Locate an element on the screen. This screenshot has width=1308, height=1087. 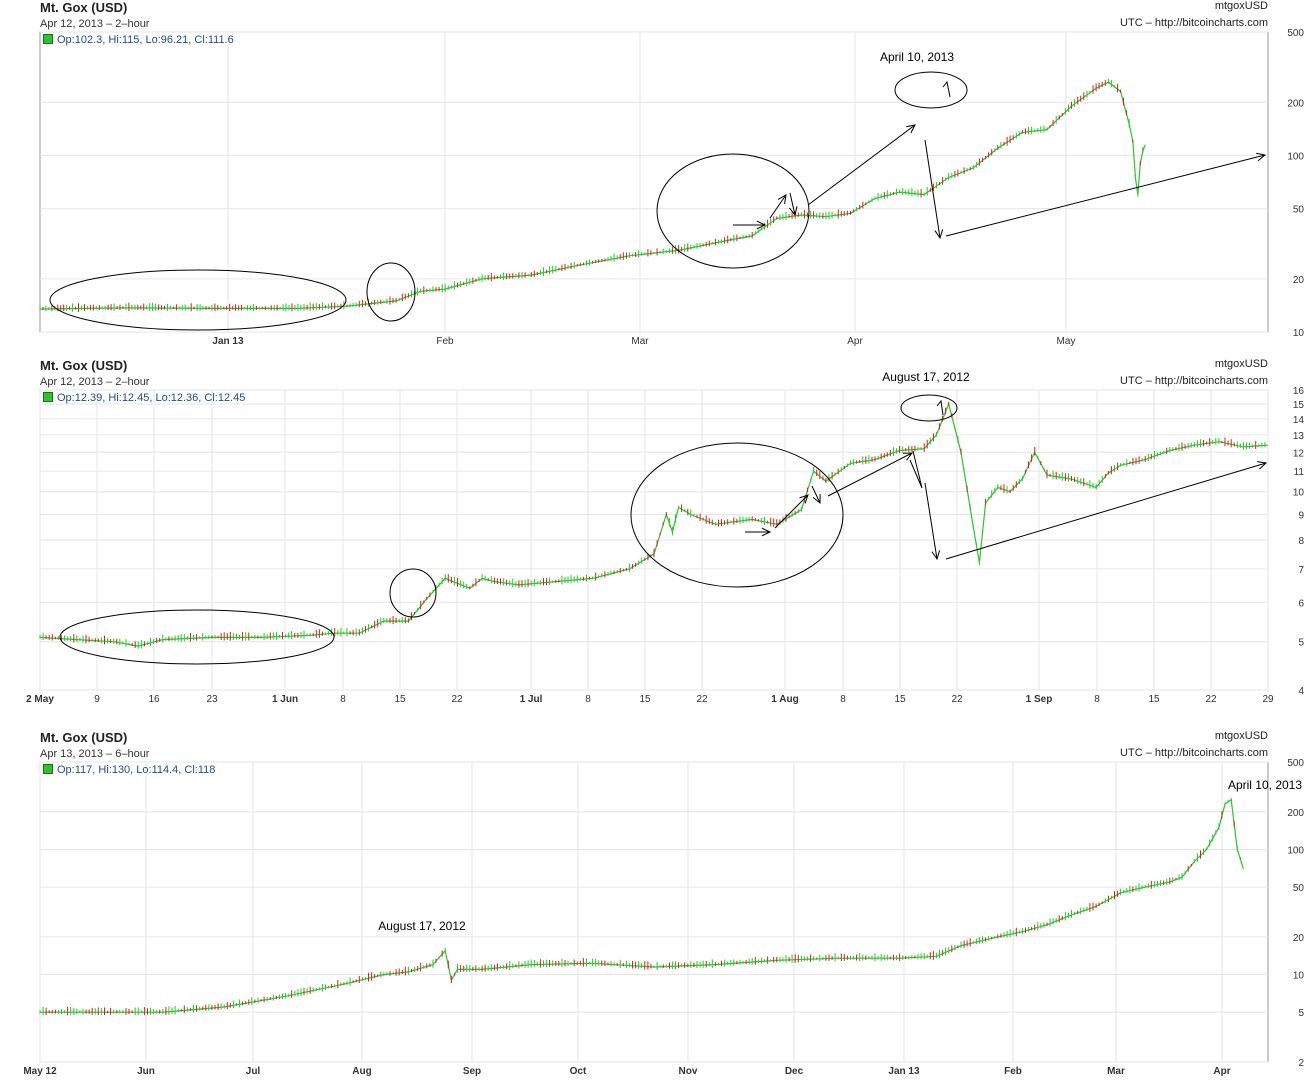
y-tick-label: 20 is located at coordinates (1299, 280).